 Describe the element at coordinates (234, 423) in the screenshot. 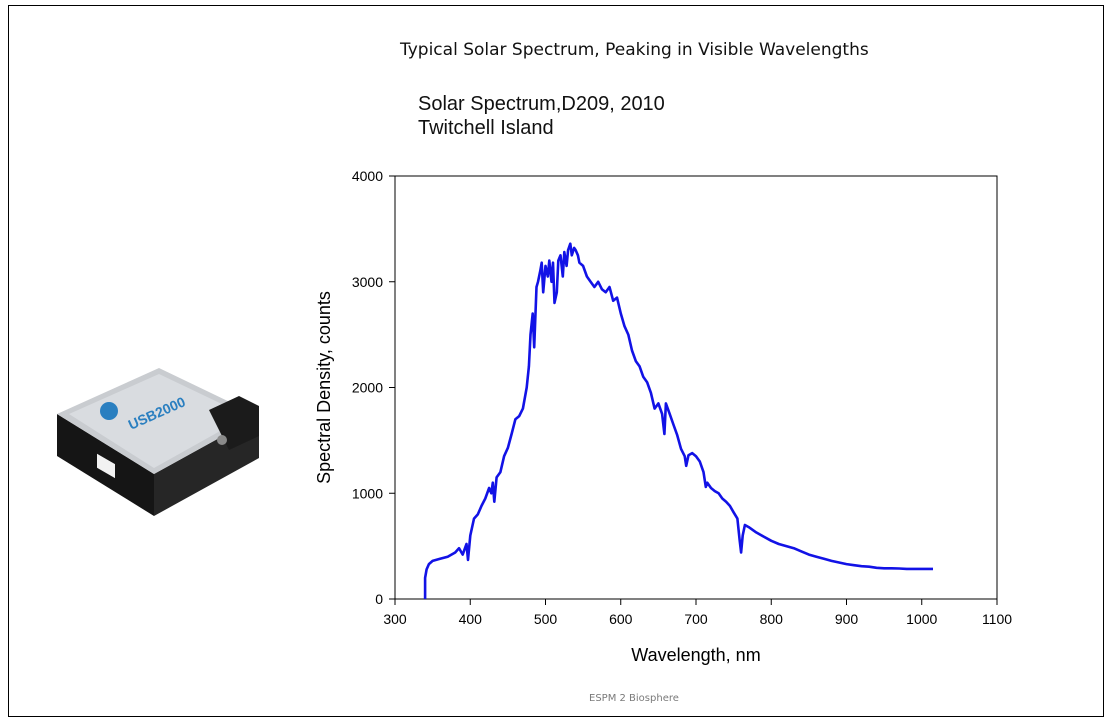

I see `device-connector-block` at that location.